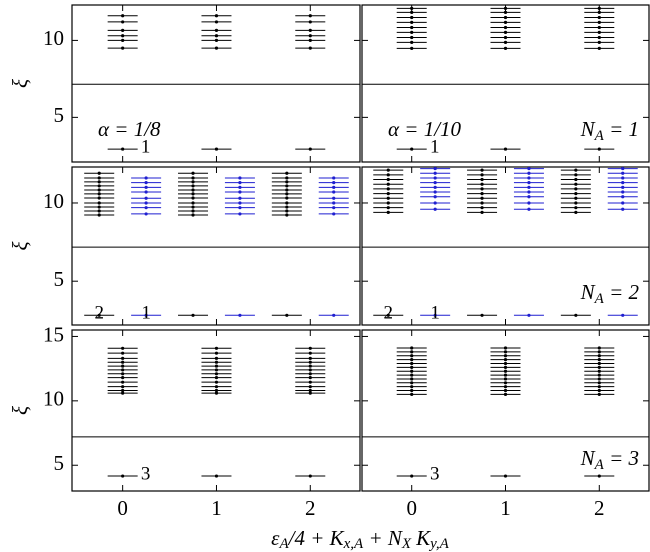 This screenshot has width=650, height=552. Describe the element at coordinates (588, 458) in the screenshot. I see `na-base: N` at that location.